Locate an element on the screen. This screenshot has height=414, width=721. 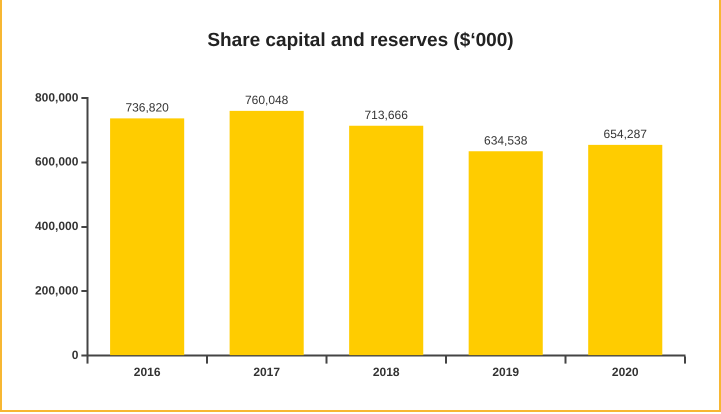
y-tick-label: 200,000 is located at coordinates (56, 291).